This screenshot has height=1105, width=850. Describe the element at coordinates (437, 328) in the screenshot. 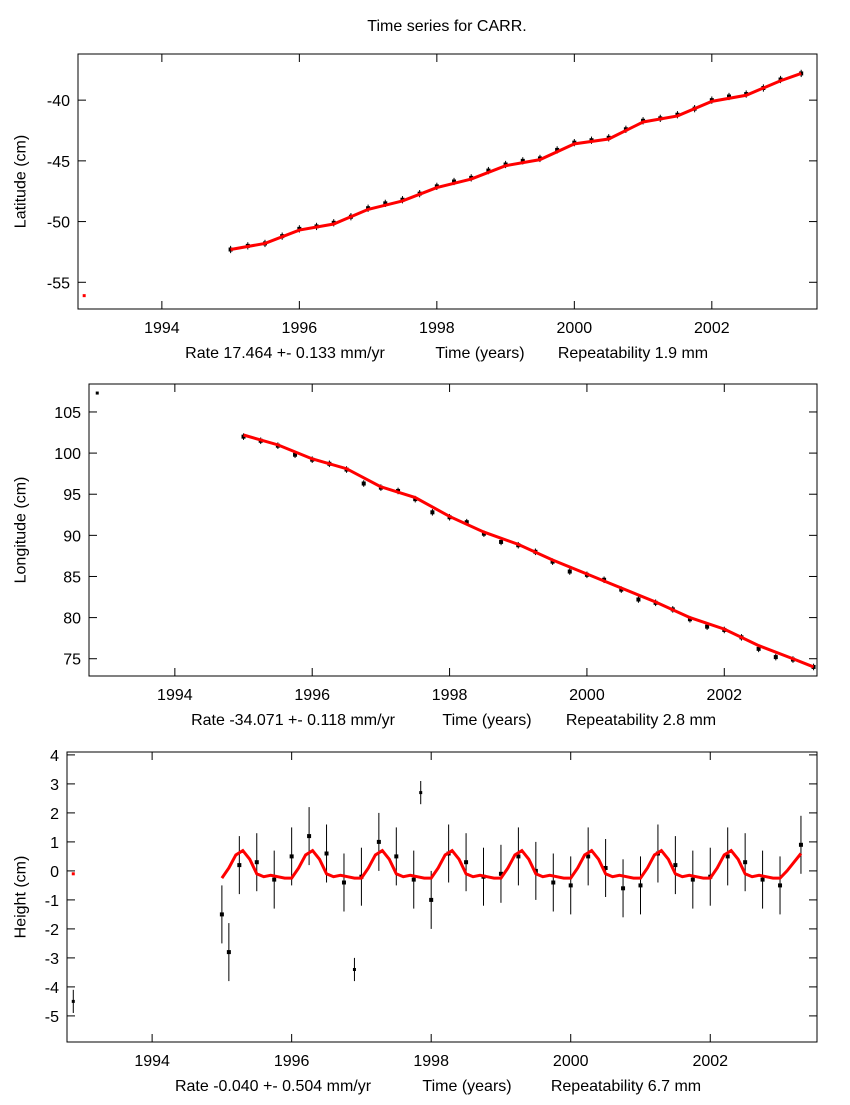

I see `latitude-x-tick-label: 1998` at that location.